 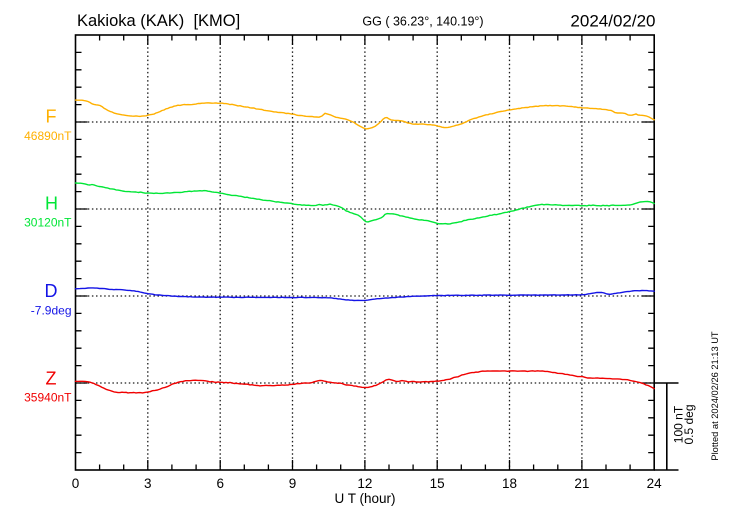 I want to click on svg-text: 3, so click(x=148, y=483).